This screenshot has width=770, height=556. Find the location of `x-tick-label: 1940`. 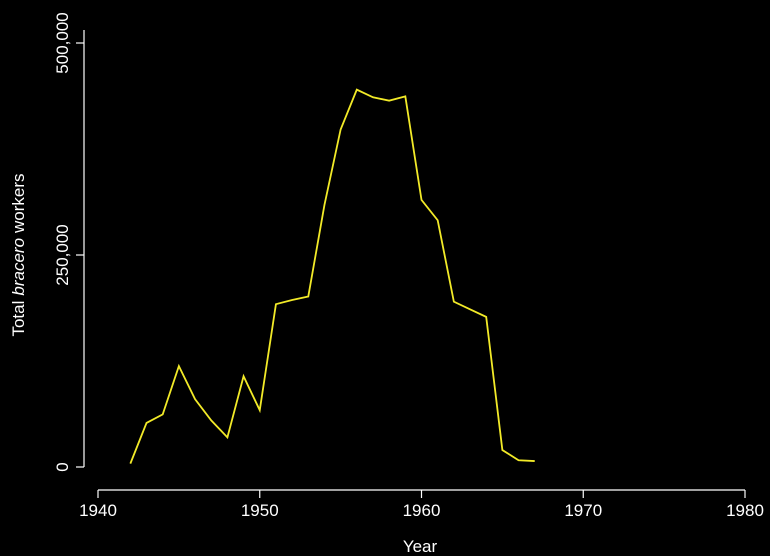

x-tick-label: 1940 is located at coordinates (98, 510).